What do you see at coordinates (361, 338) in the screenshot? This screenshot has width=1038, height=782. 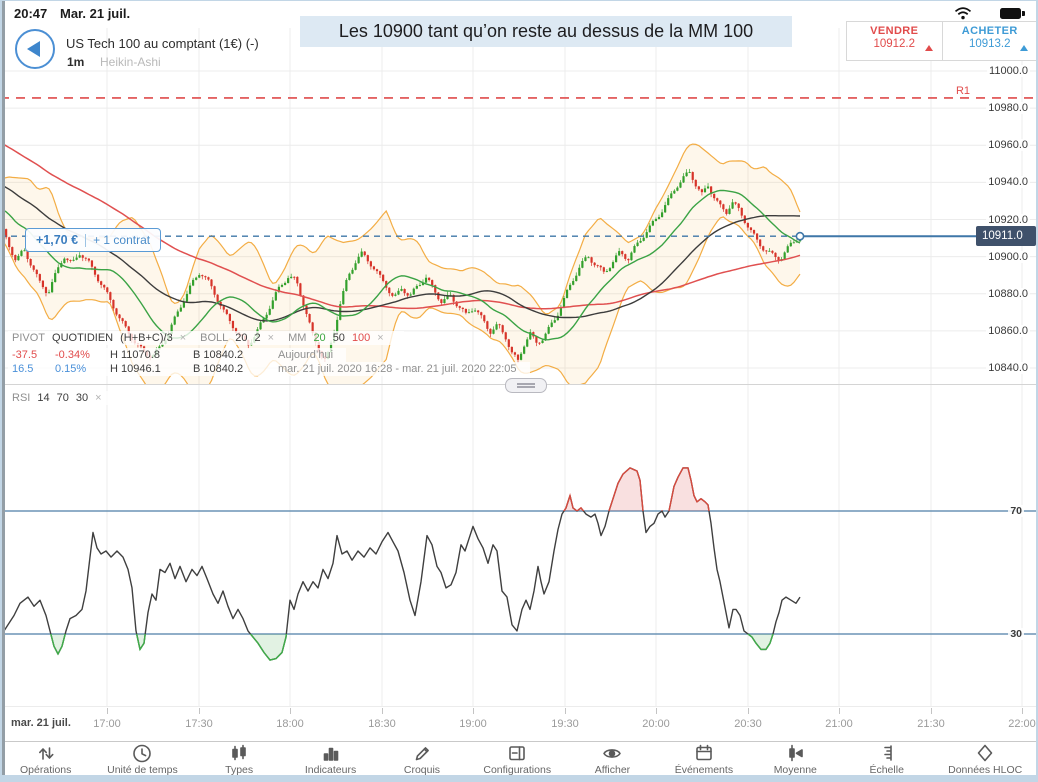 I see `mm-param-100: 100` at bounding box center [361, 338].